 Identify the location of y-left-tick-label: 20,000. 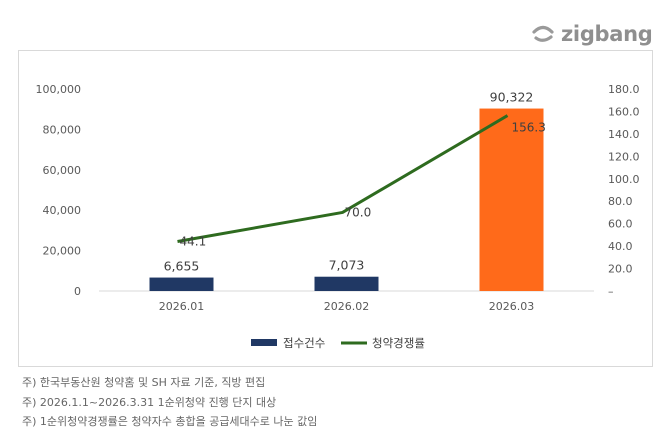
(62, 251).